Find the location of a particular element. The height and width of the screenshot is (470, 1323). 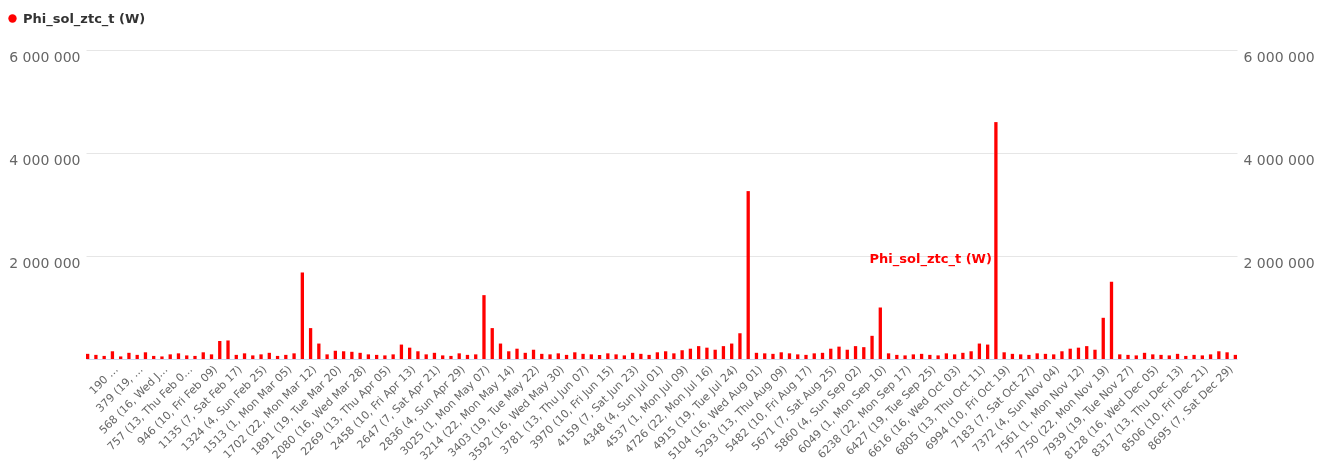

legend-label: Phi_sol_ztc_t (W) is located at coordinates (84, 18).